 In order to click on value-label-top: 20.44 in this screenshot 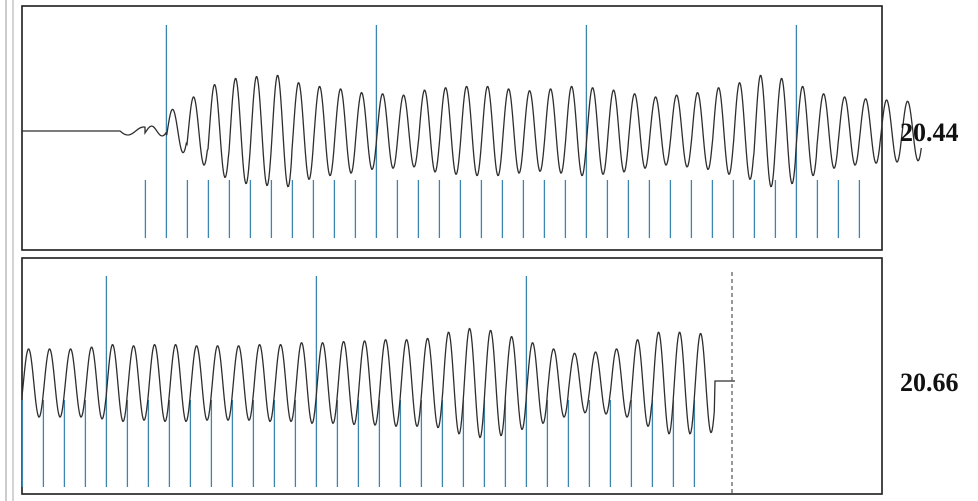, I will do `click(929, 132)`.